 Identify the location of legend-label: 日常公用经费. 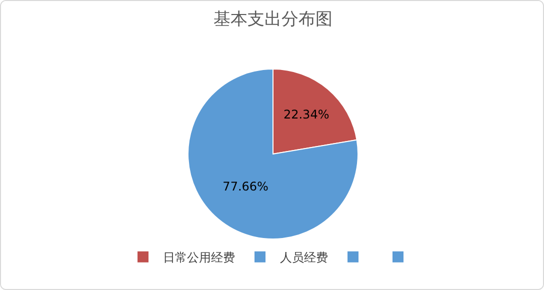
(199, 257).